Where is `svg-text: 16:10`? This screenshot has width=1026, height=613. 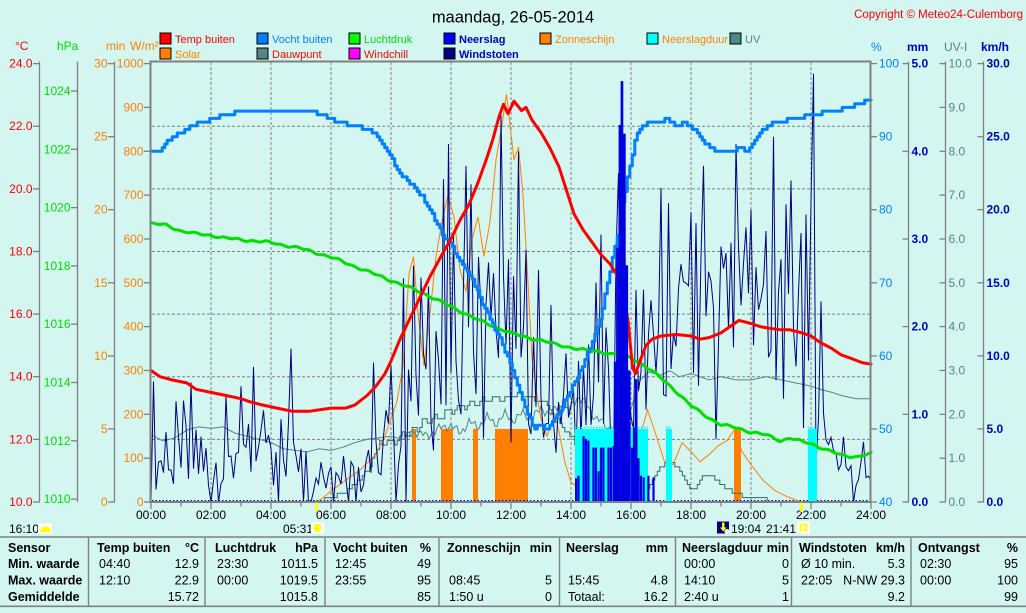 svg-text: 16:10 is located at coordinates (24, 529).